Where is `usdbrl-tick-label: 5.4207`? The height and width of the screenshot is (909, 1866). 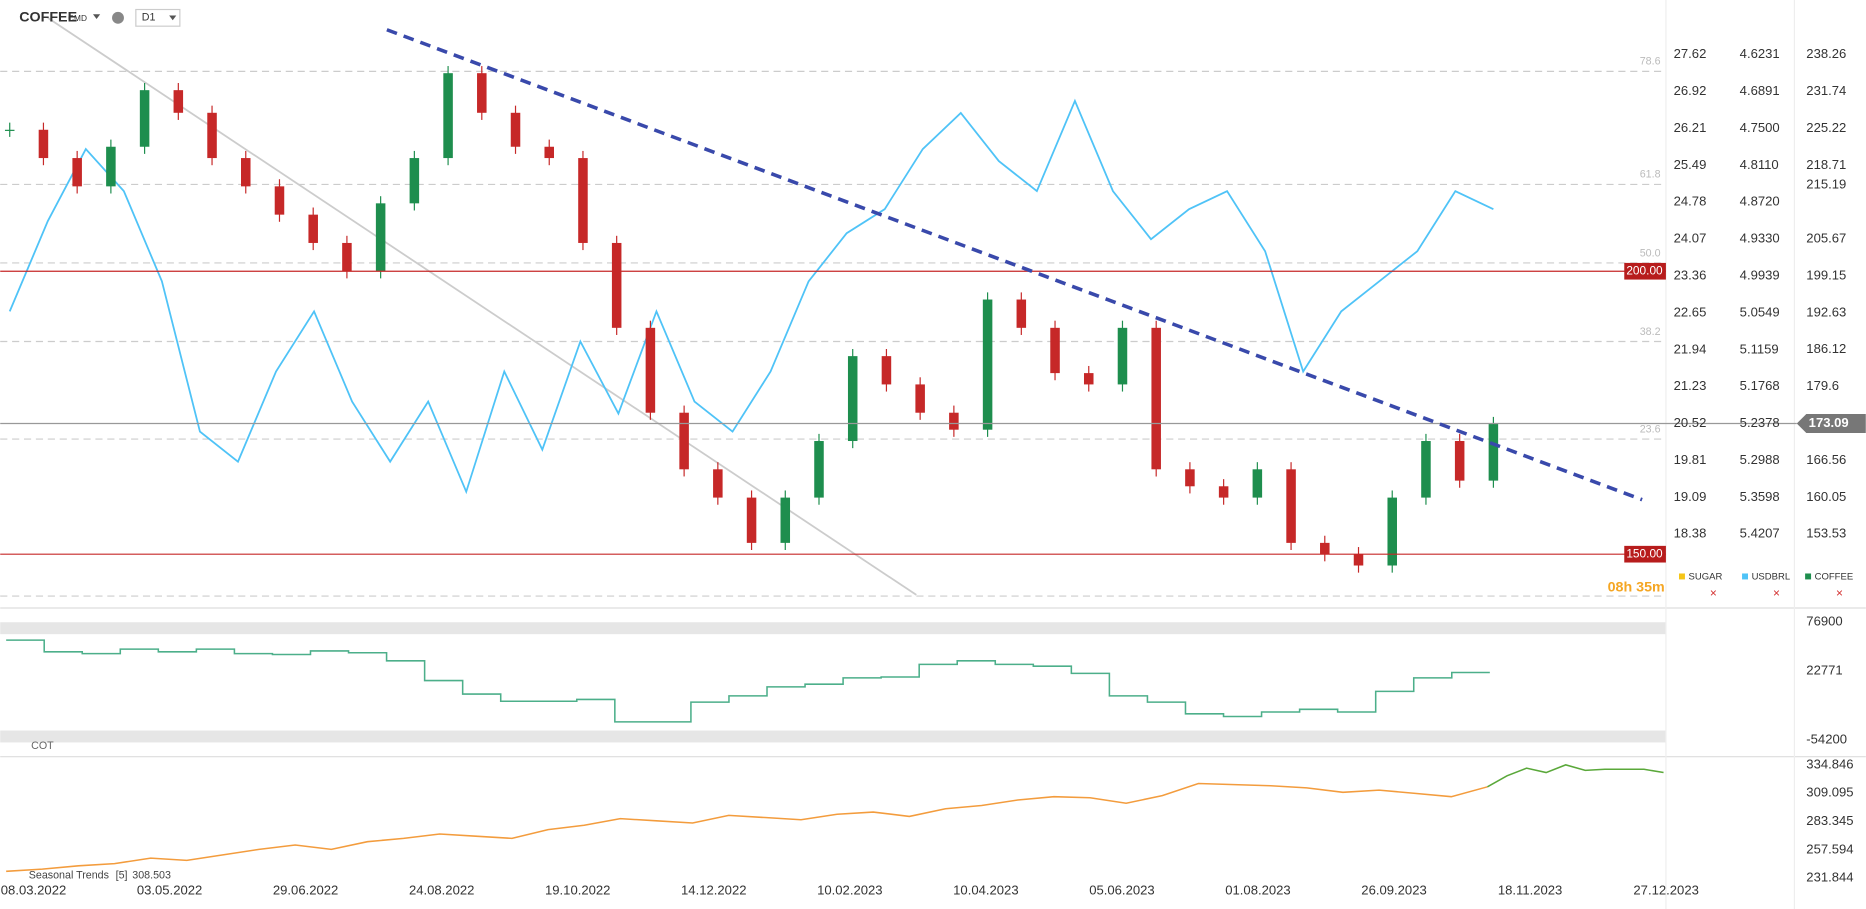 usdbrl-tick-label: 5.4207 is located at coordinates (1760, 533).